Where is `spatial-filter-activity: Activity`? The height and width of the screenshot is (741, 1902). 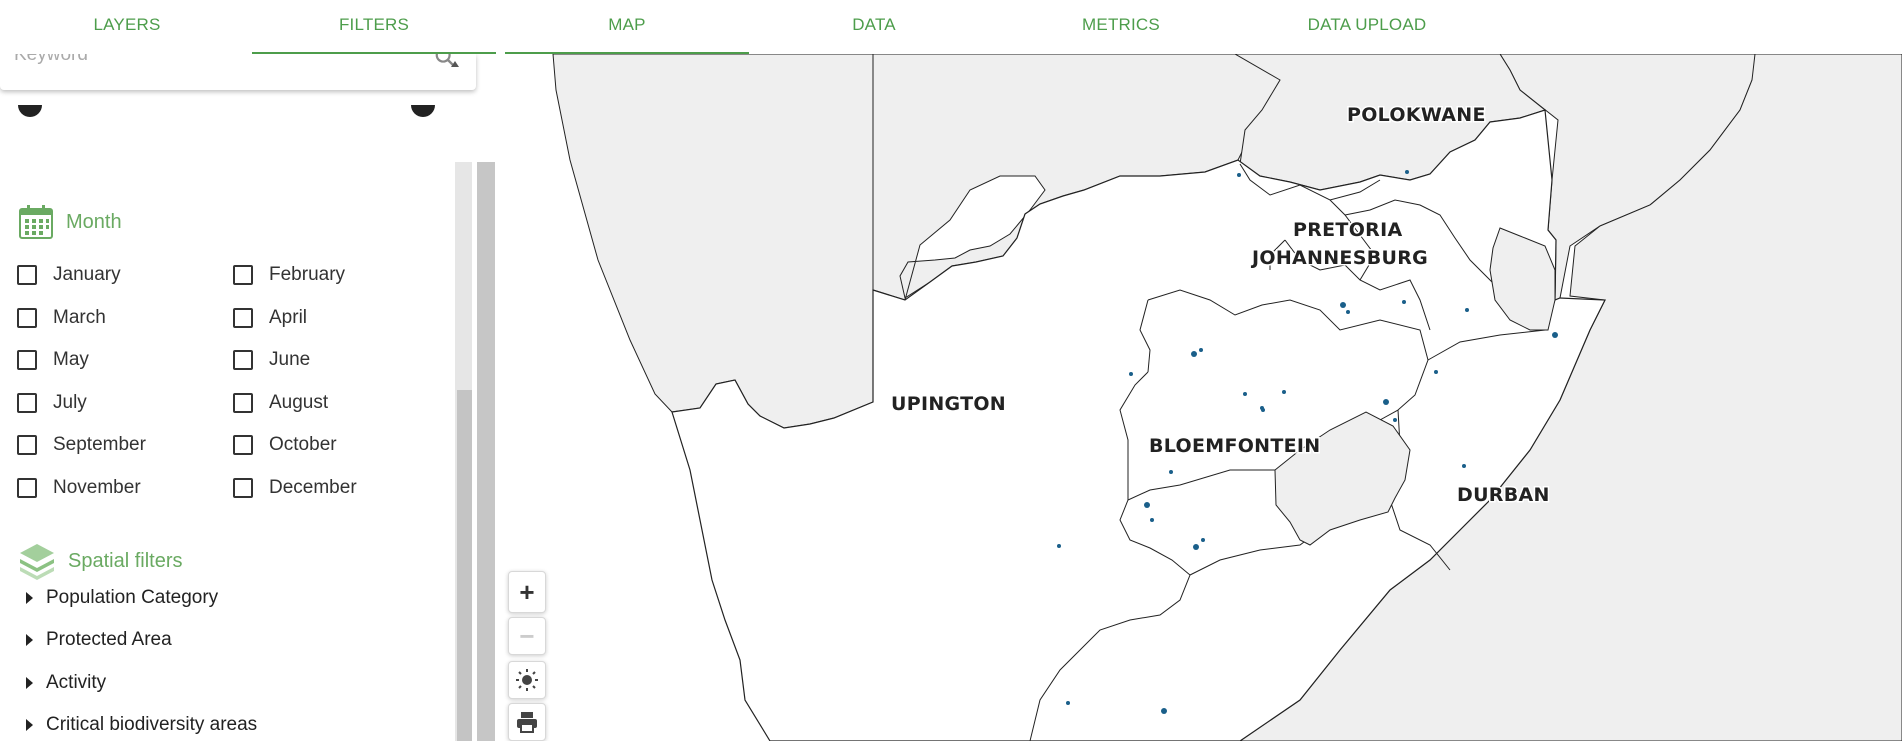
spatial-filter-activity: Activity is located at coordinates (66, 683).